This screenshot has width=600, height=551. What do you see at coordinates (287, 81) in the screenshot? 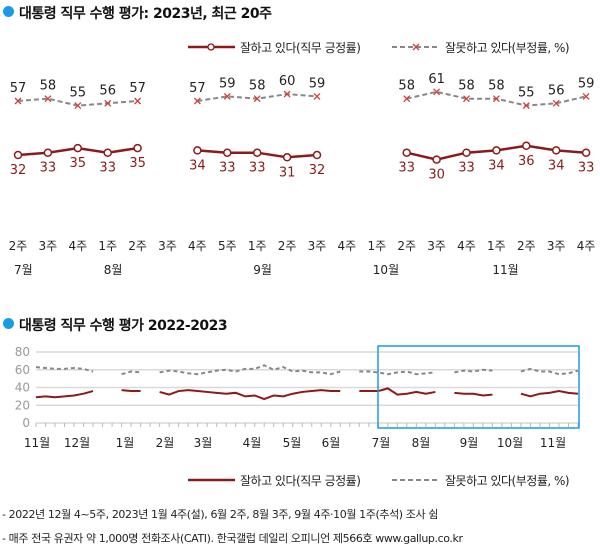
I see `disapprove-label: 60` at bounding box center [287, 81].